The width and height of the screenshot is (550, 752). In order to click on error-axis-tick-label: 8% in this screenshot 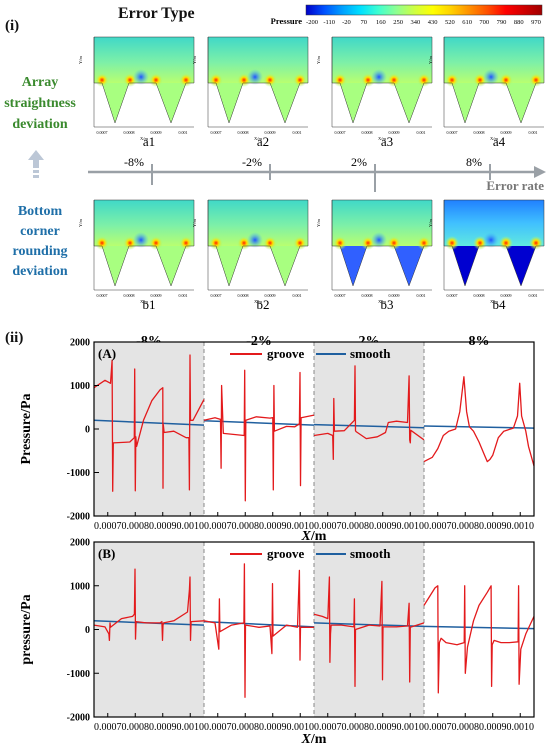, I will do `click(474, 162)`.